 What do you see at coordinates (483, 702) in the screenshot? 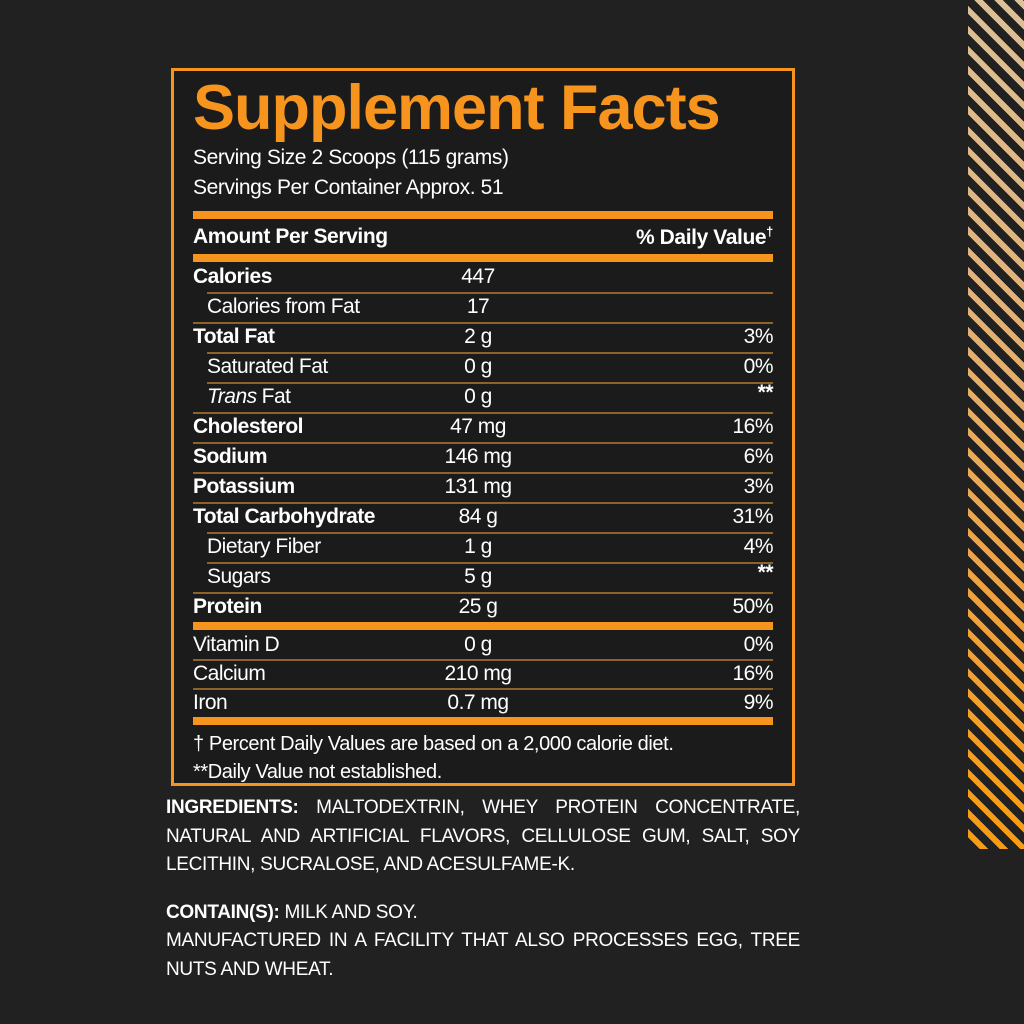
I see `table-row-iron: Iron 0.7 mg 9%` at bounding box center [483, 702].